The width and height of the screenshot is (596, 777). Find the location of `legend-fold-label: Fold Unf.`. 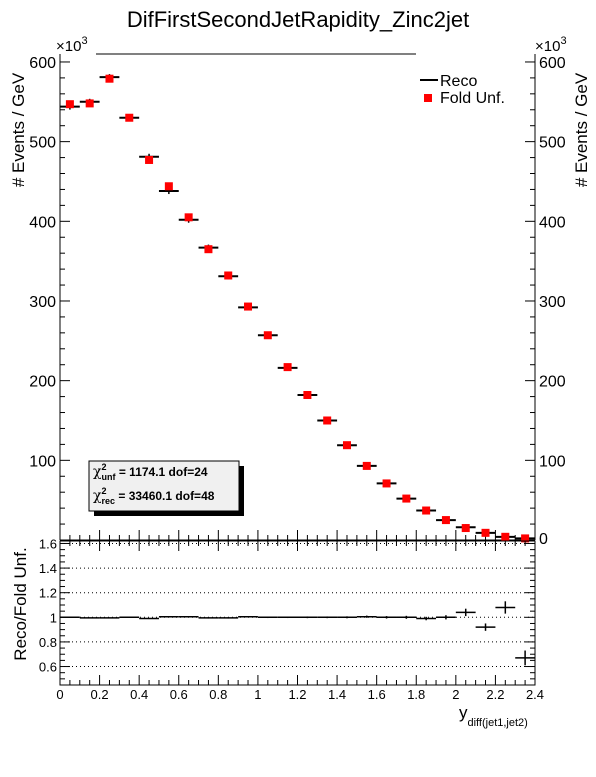

legend-fold-label: Fold Unf. is located at coordinates (472, 98).